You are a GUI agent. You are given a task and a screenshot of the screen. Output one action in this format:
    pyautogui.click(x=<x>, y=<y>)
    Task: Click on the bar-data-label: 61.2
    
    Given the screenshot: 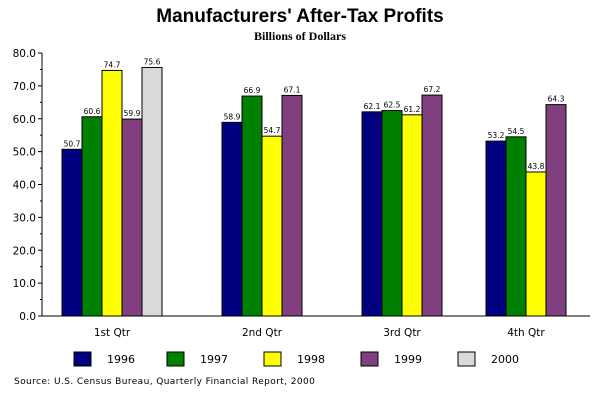 What is the action you would take?
    pyautogui.click(x=412, y=109)
    